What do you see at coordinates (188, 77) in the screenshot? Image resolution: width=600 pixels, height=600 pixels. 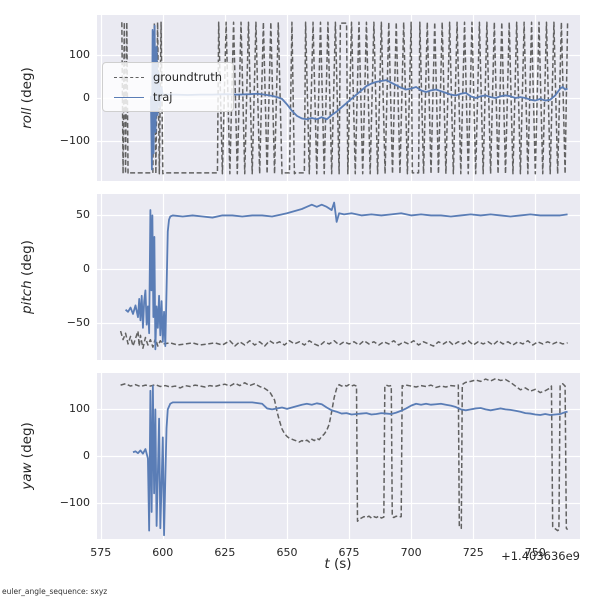 I see `legend-label-groundtruth: groundtruth` at bounding box center [188, 77].